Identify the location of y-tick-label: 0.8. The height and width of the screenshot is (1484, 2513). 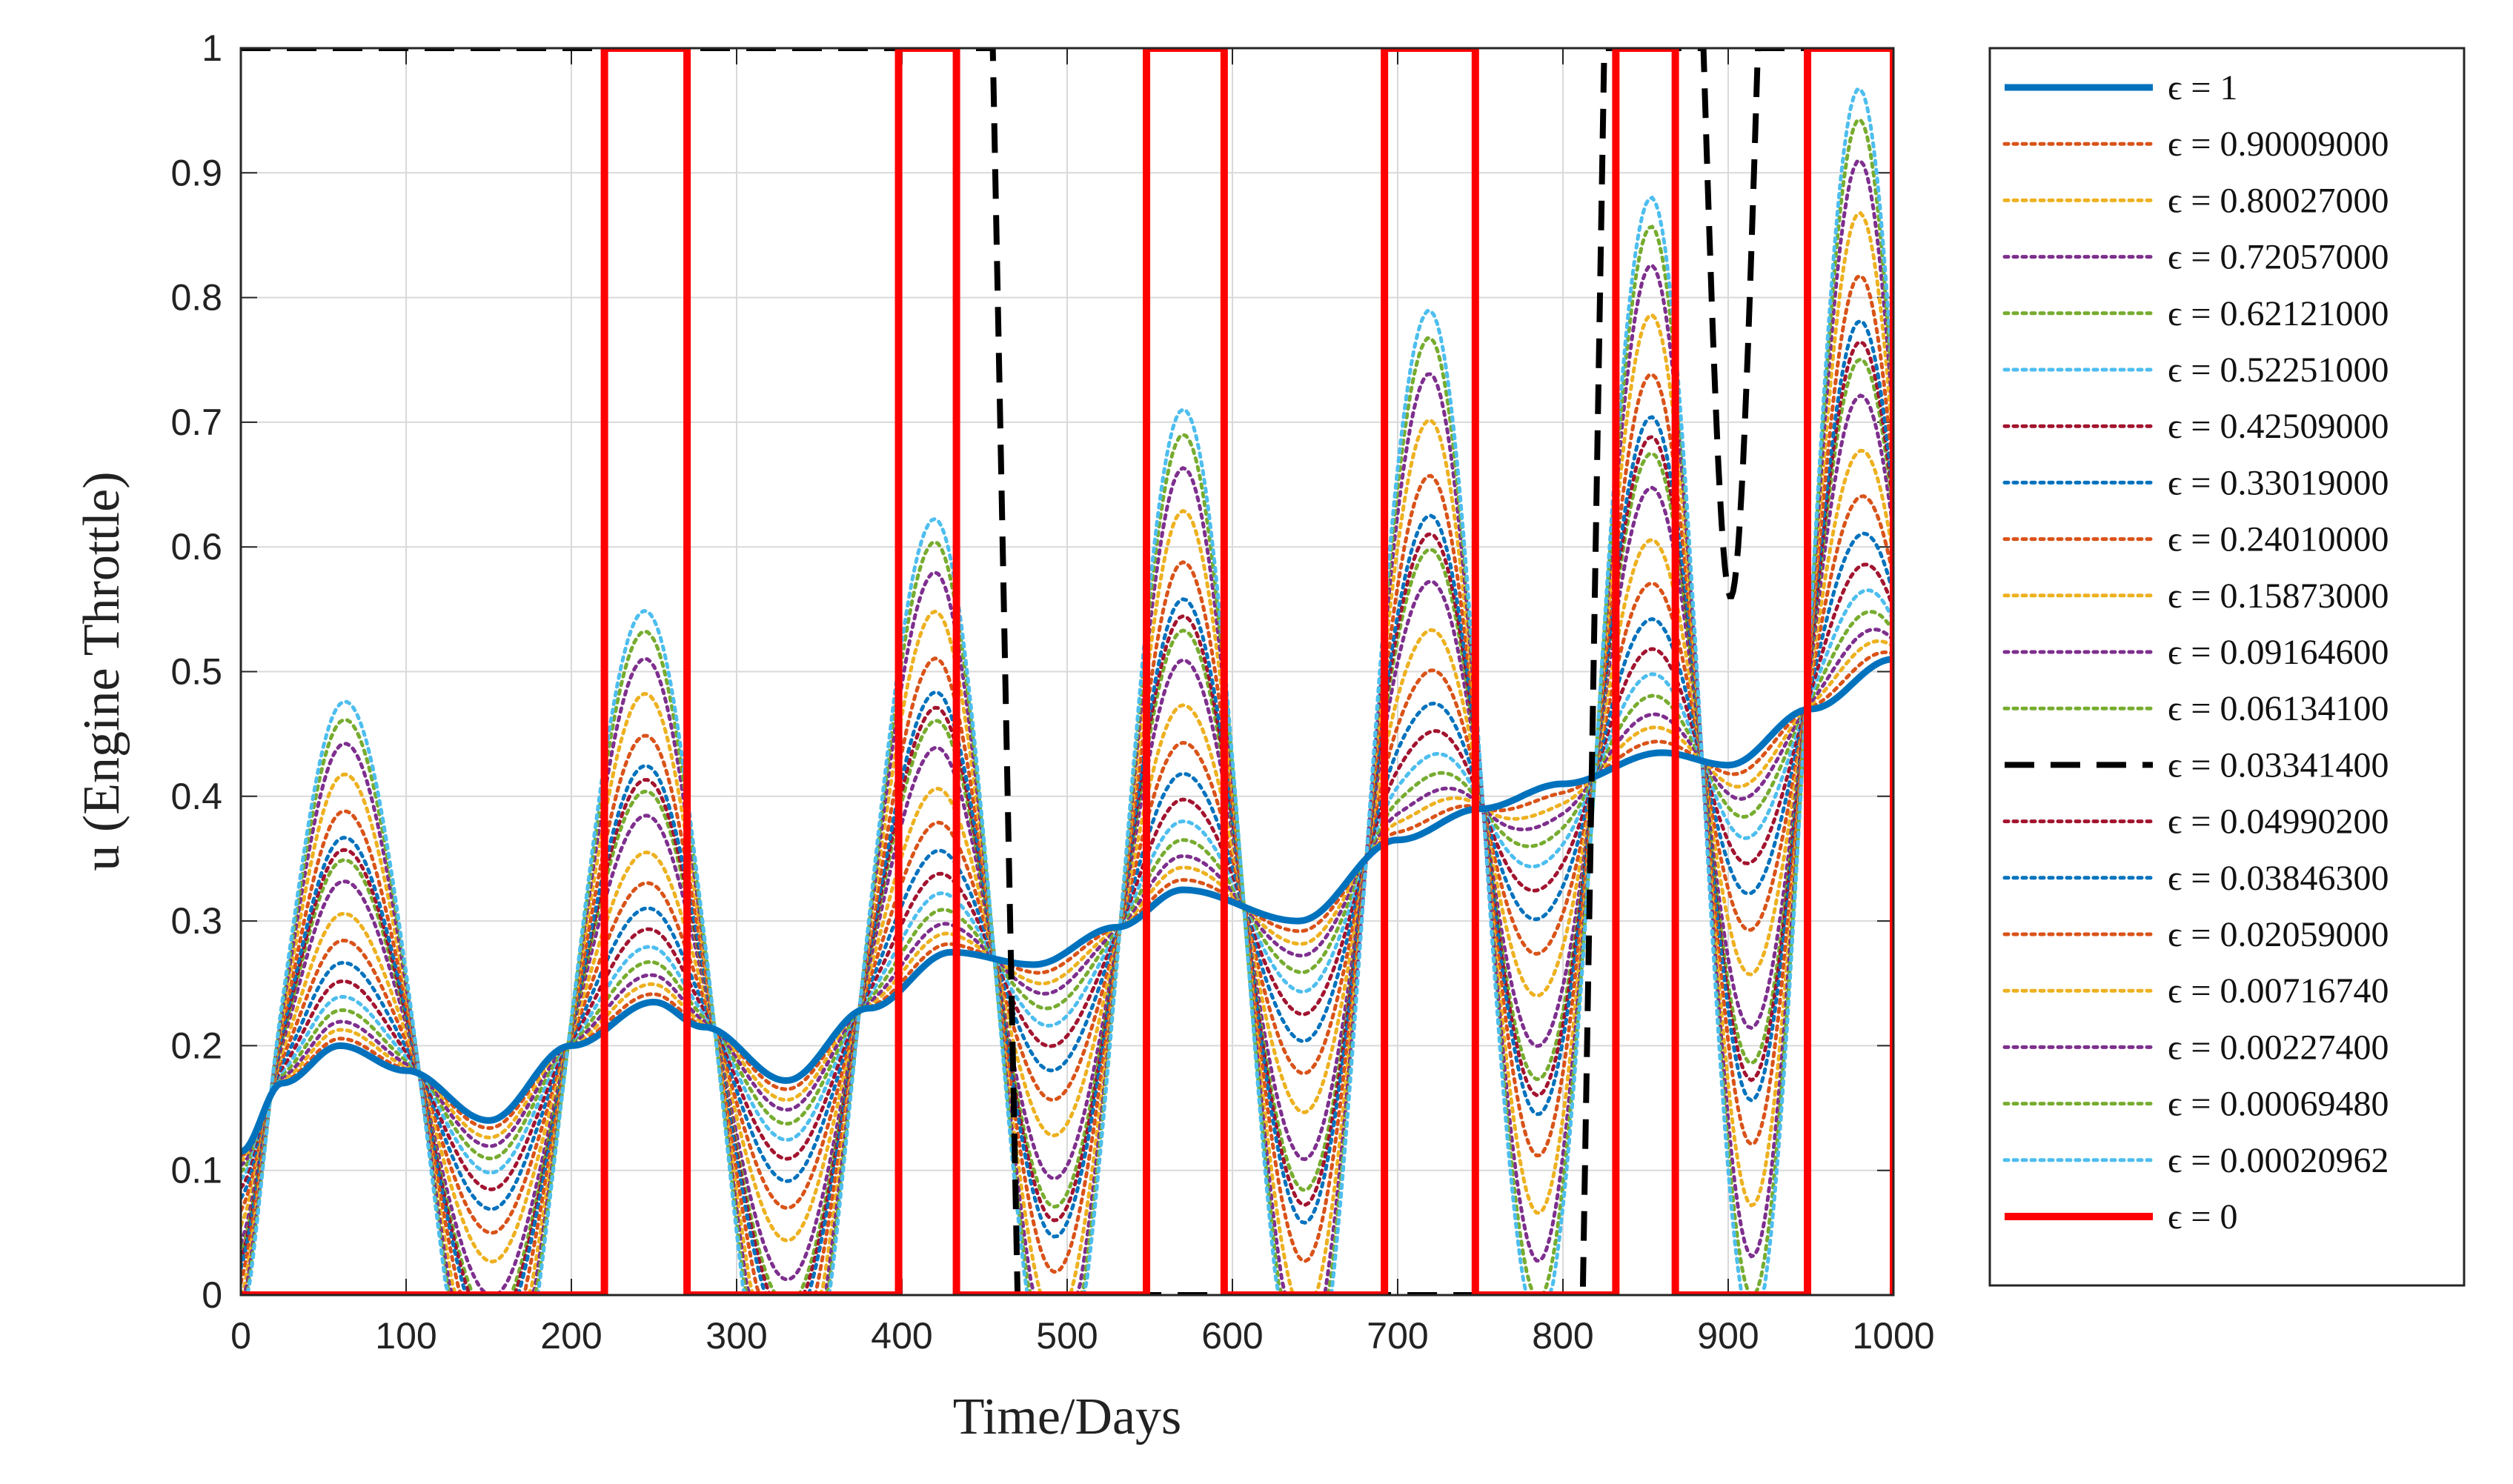
(196, 298).